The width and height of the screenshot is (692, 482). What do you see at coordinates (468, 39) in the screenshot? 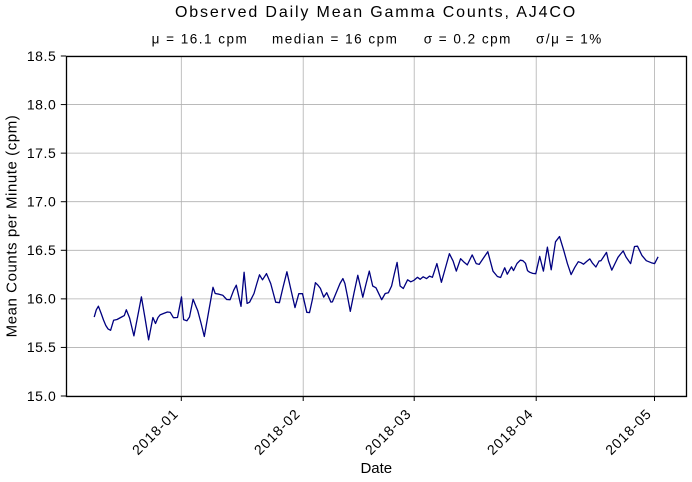
I see `svg-text: σ = 0.2 cpm` at bounding box center [468, 39].